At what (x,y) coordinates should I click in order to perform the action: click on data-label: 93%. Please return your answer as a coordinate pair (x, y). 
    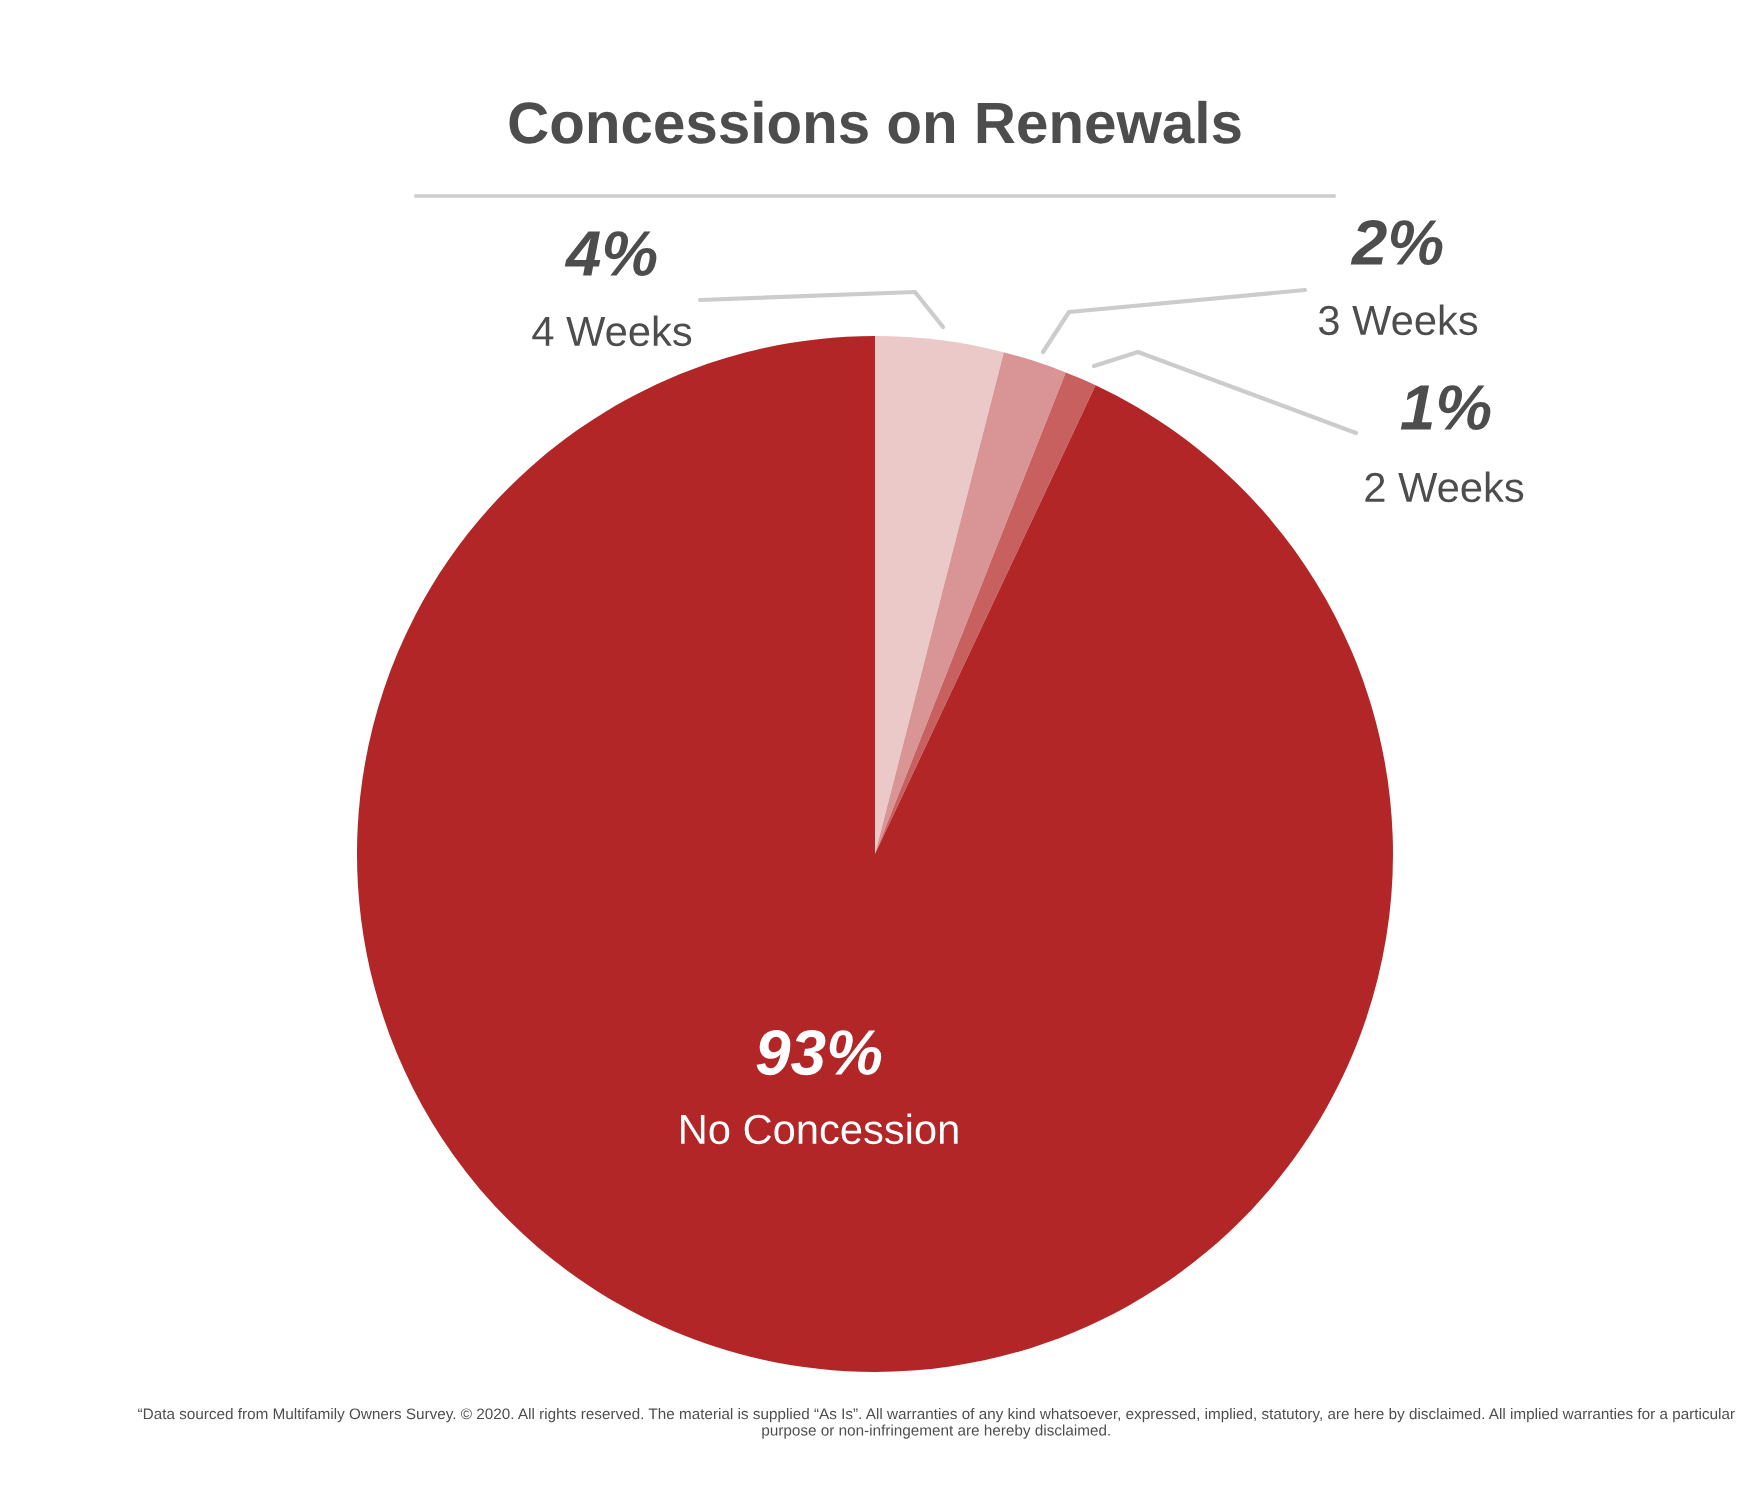
    Looking at the image, I should click on (819, 1052).